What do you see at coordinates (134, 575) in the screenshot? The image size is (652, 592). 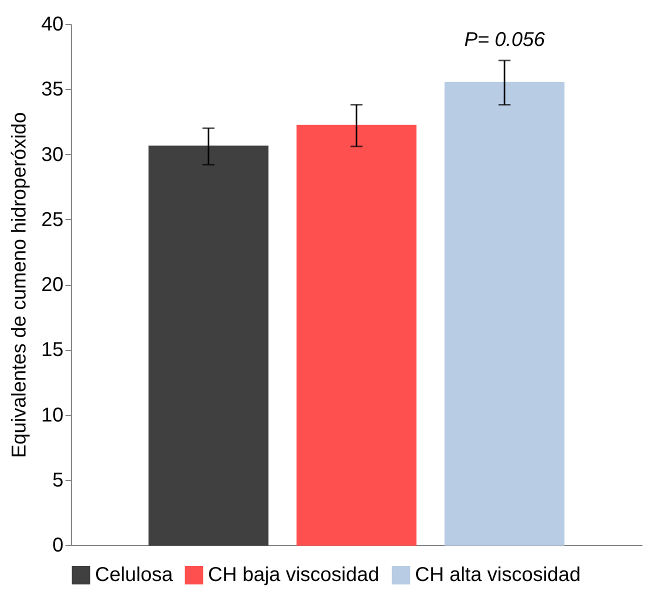 I see `legend-label: Celulosa` at bounding box center [134, 575].